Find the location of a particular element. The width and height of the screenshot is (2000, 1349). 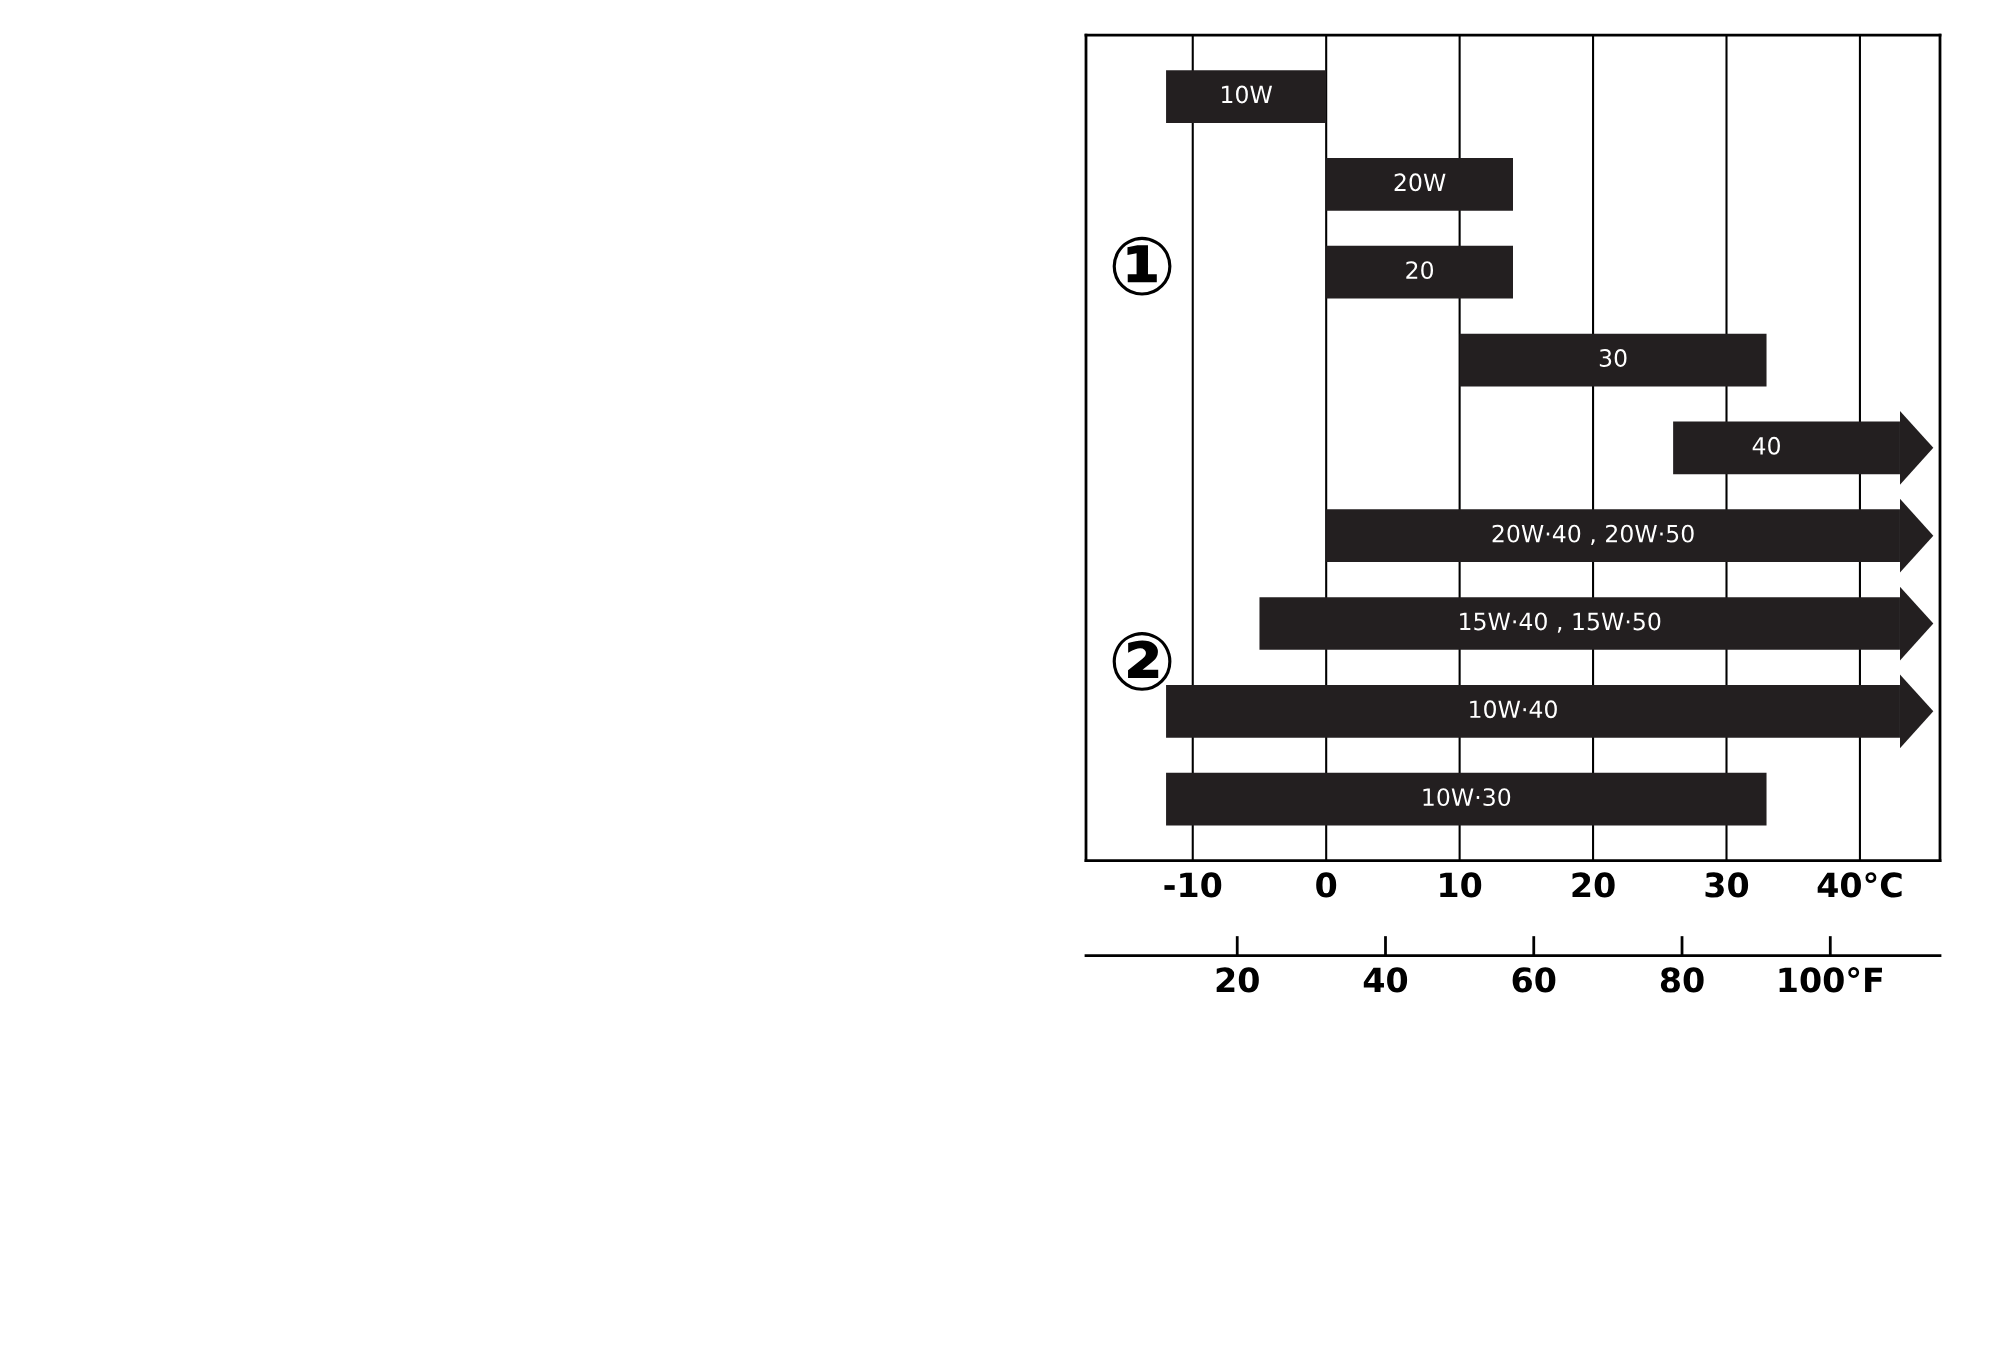

y-tick-label: 20W is located at coordinates (1420, 182).